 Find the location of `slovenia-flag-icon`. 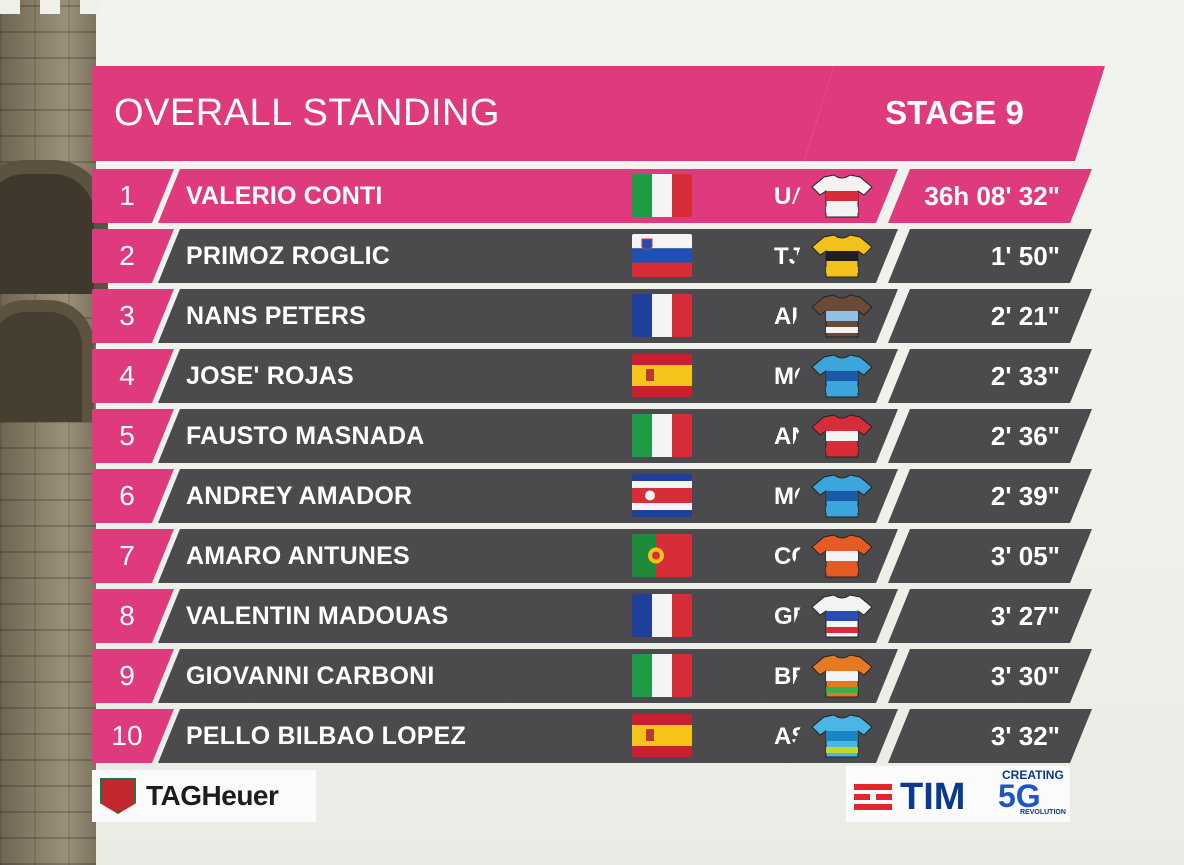

slovenia-flag-icon is located at coordinates (662, 255).